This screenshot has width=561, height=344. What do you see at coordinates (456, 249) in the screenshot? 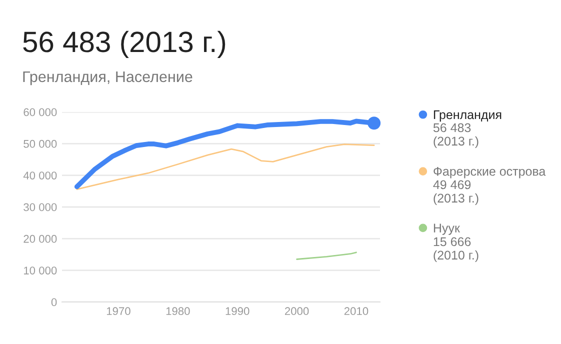
I see `text: 15 666 (2010 г.)` at bounding box center [456, 249].